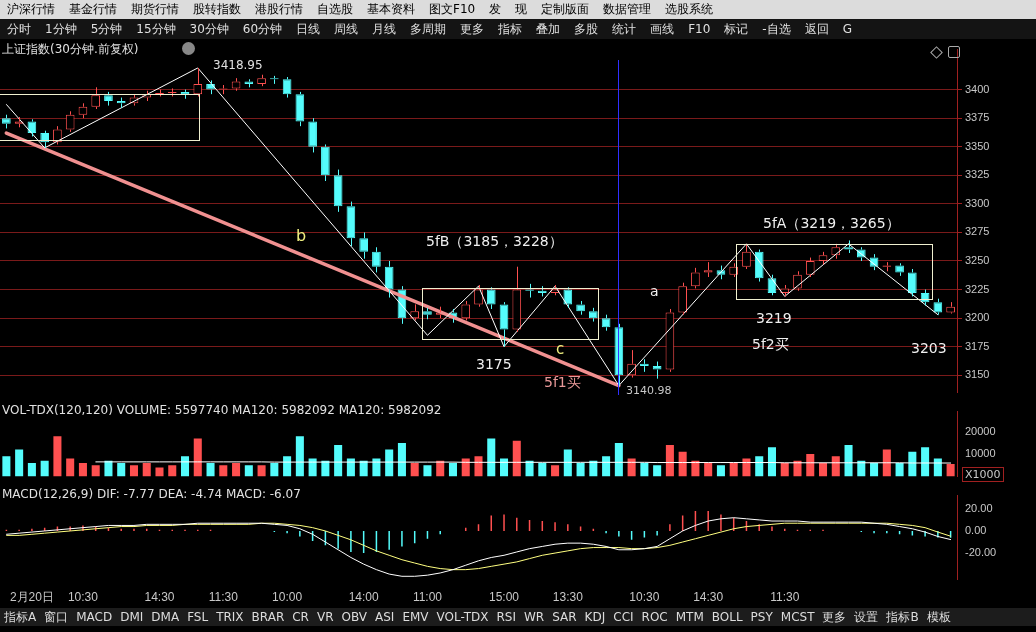 The image size is (1036, 632). Describe the element at coordinates (586, 29) in the screenshot. I see `text: 多股` at that location.